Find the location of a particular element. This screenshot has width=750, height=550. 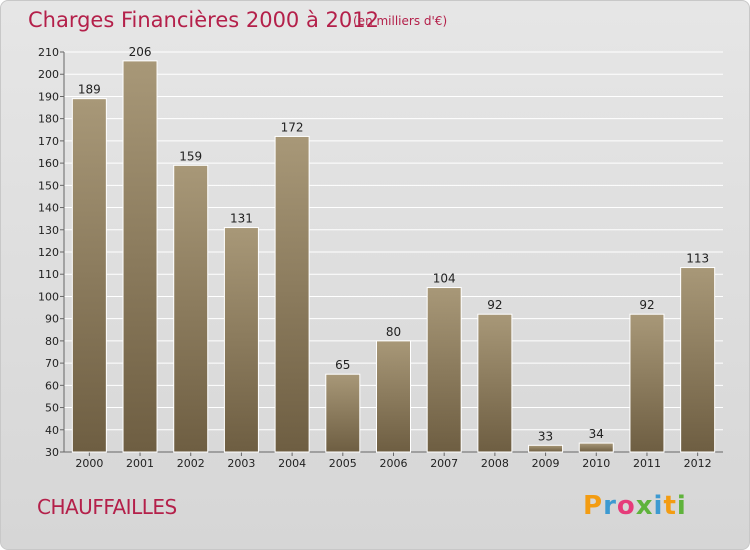

bar-value-label: 80 is located at coordinates (393, 332).